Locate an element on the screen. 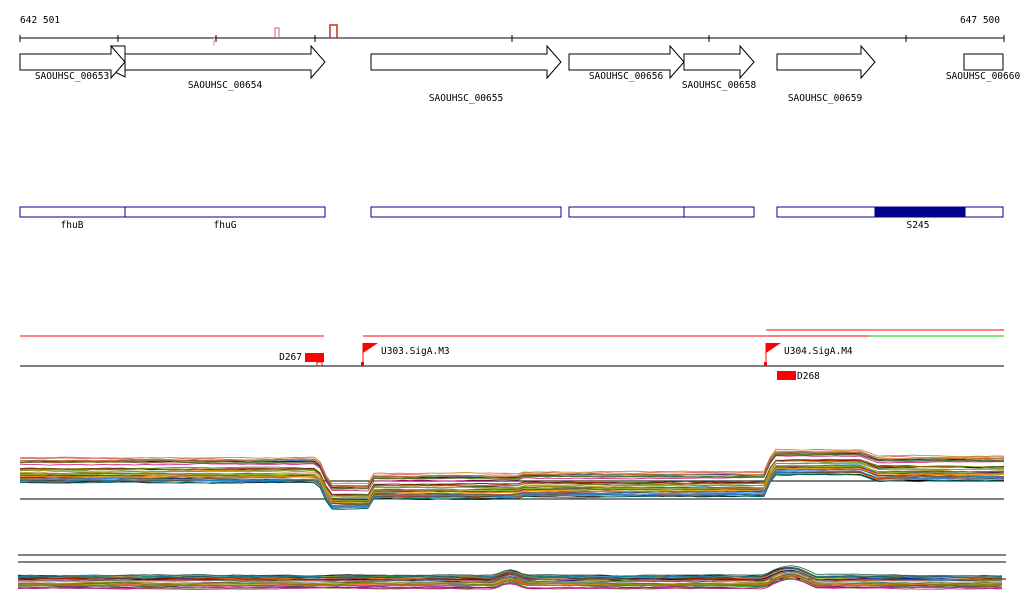 This screenshot has width=1024, height=611. annotation-label: S245 is located at coordinates (918, 225).